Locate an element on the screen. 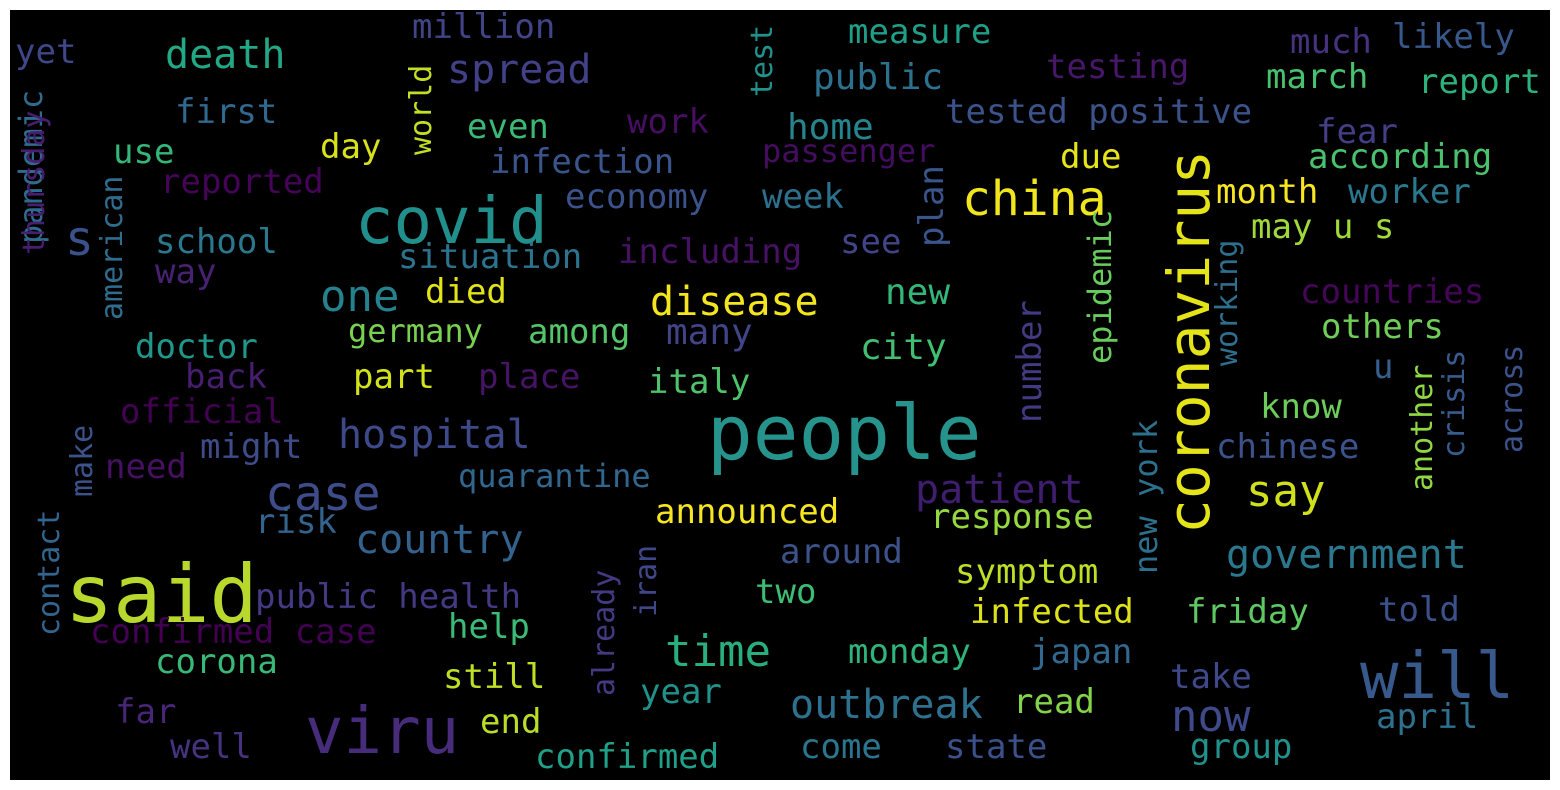 The image size is (1560, 790). word-hospital: hospital is located at coordinates (434, 435).